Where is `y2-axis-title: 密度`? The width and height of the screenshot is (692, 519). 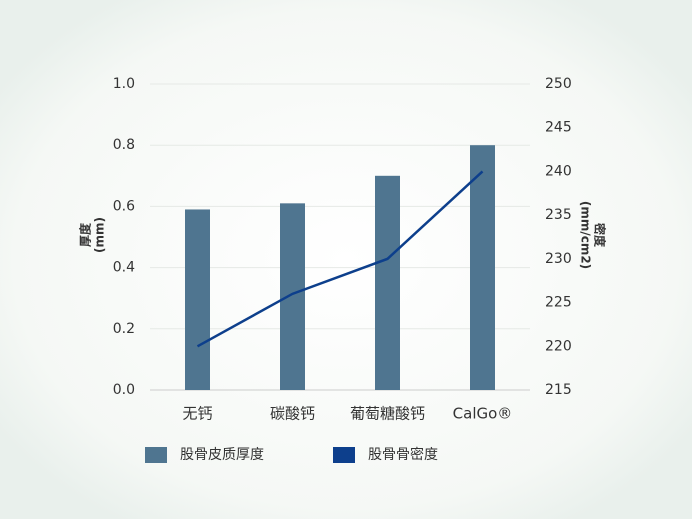 y2-axis-title: 密度 is located at coordinates (600, 235).